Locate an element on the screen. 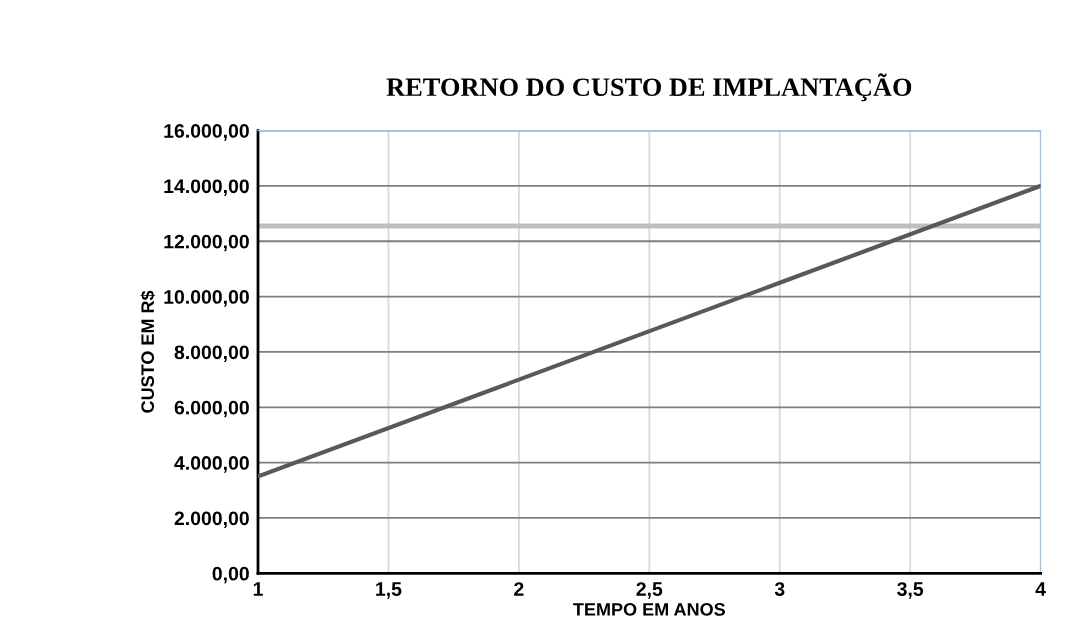  y-tick-label: 16.000,00 is located at coordinates (206, 132).